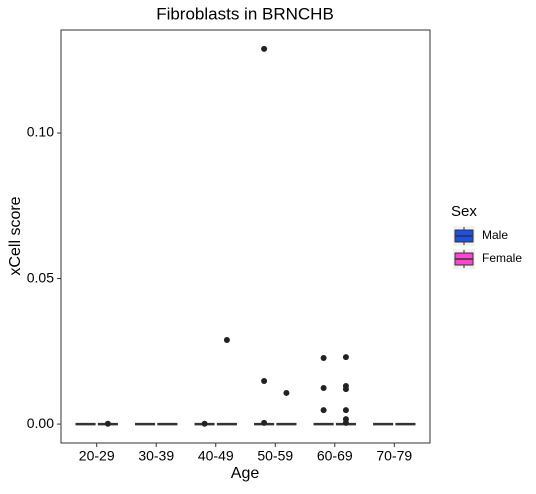 Image resolution: width=536 pixels, height=494 pixels. Describe the element at coordinates (245, 13) in the screenshot. I see `chart-title: Fibroblasts in BRNCHB` at that location.